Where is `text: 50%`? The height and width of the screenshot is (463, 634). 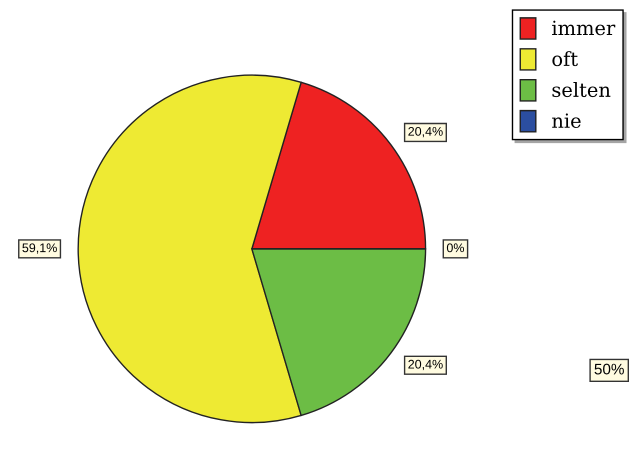
text: 50% is located at coordinates (609, 369).